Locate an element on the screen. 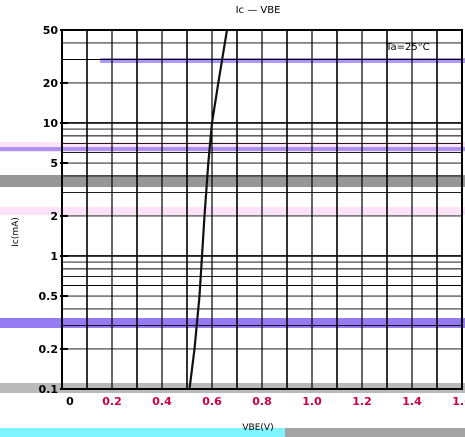  x-axis-label: VBE(V) is located at coordinates (257, 428).